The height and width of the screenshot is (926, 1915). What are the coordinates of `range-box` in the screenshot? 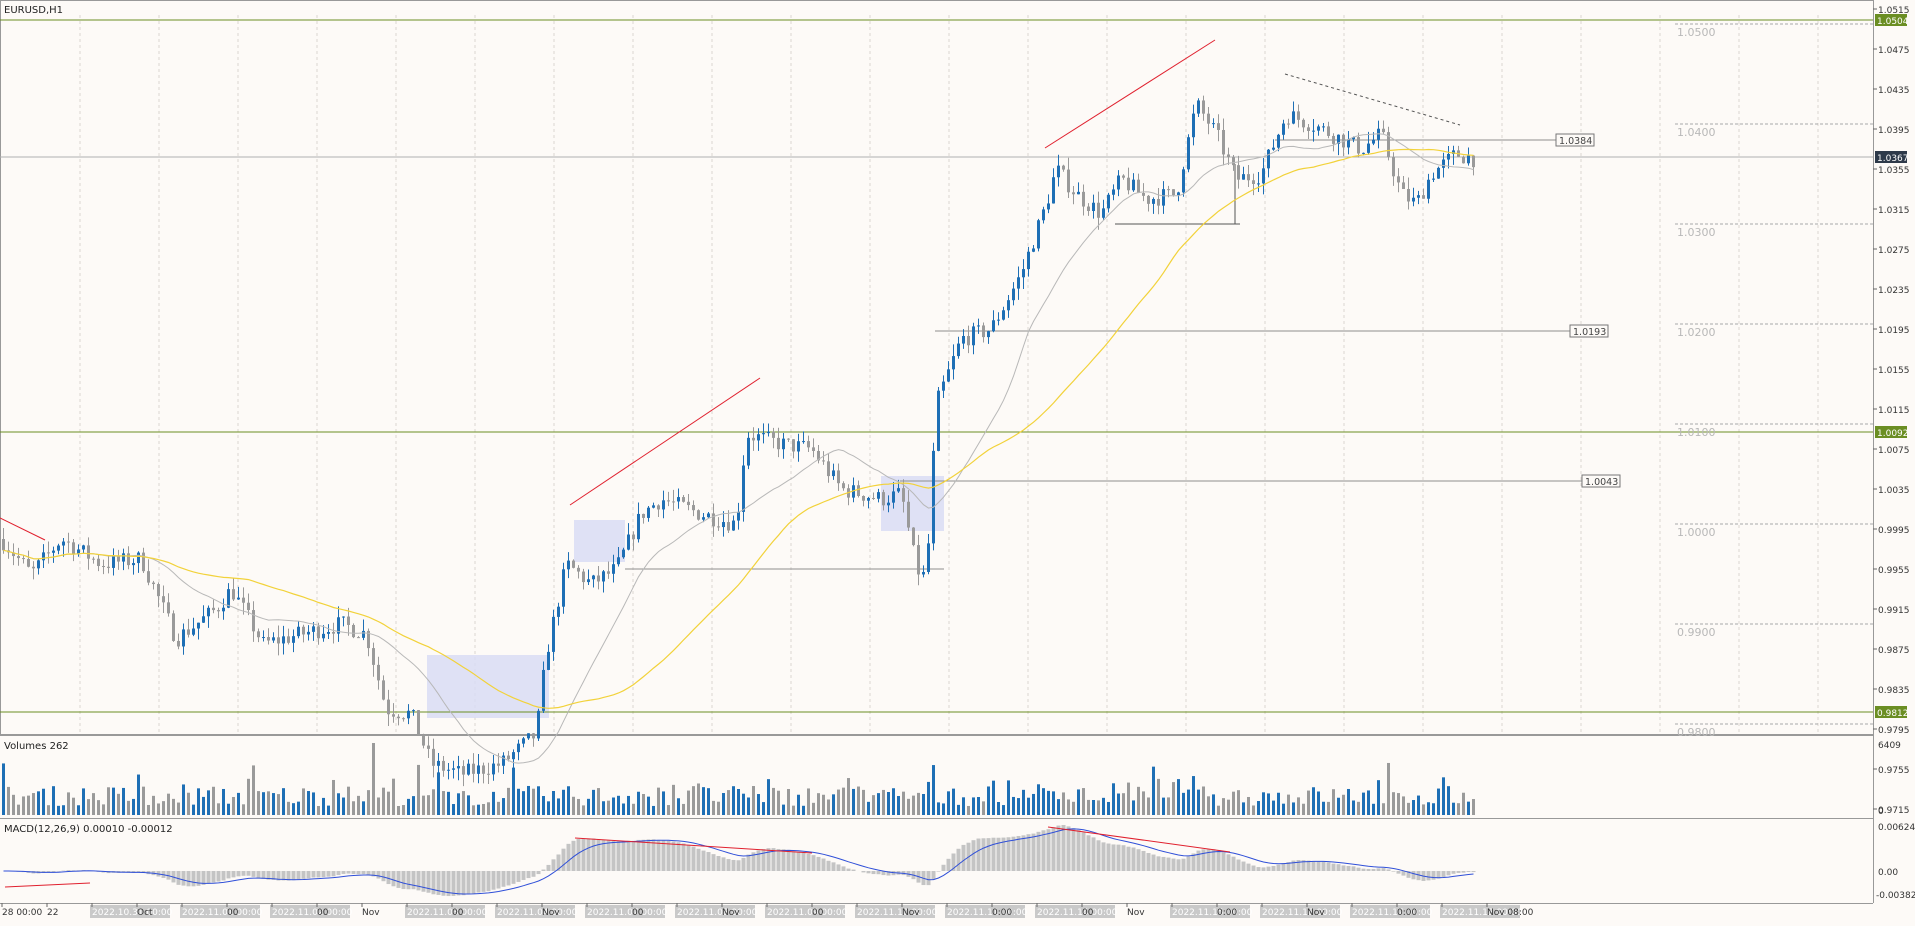 It's located at (599, 541).